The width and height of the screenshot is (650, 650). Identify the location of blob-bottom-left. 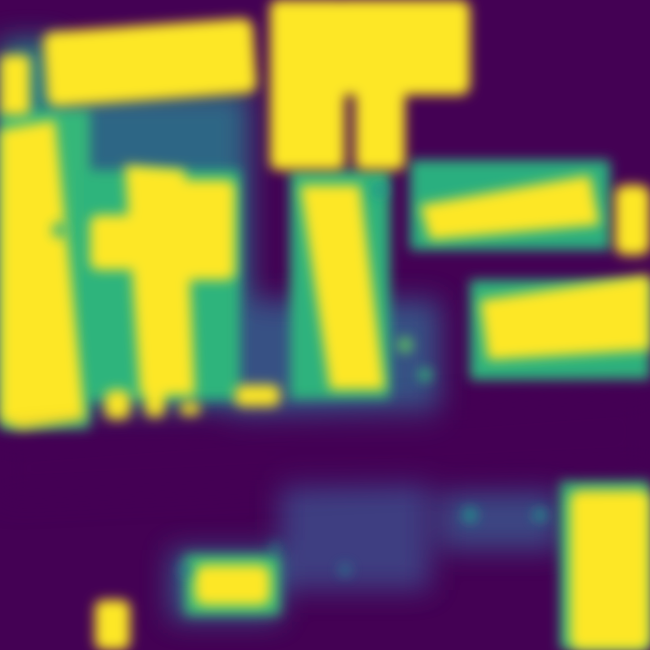
(112, 625).